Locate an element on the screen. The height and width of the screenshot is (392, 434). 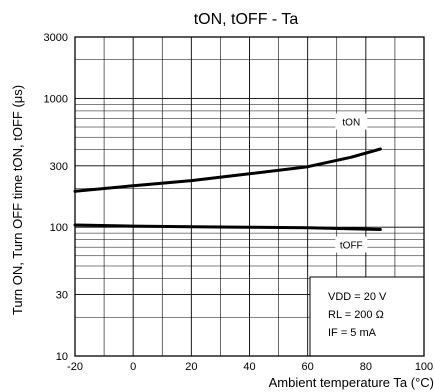
x-tick-label: 60 is located at coordinates (308, 367).